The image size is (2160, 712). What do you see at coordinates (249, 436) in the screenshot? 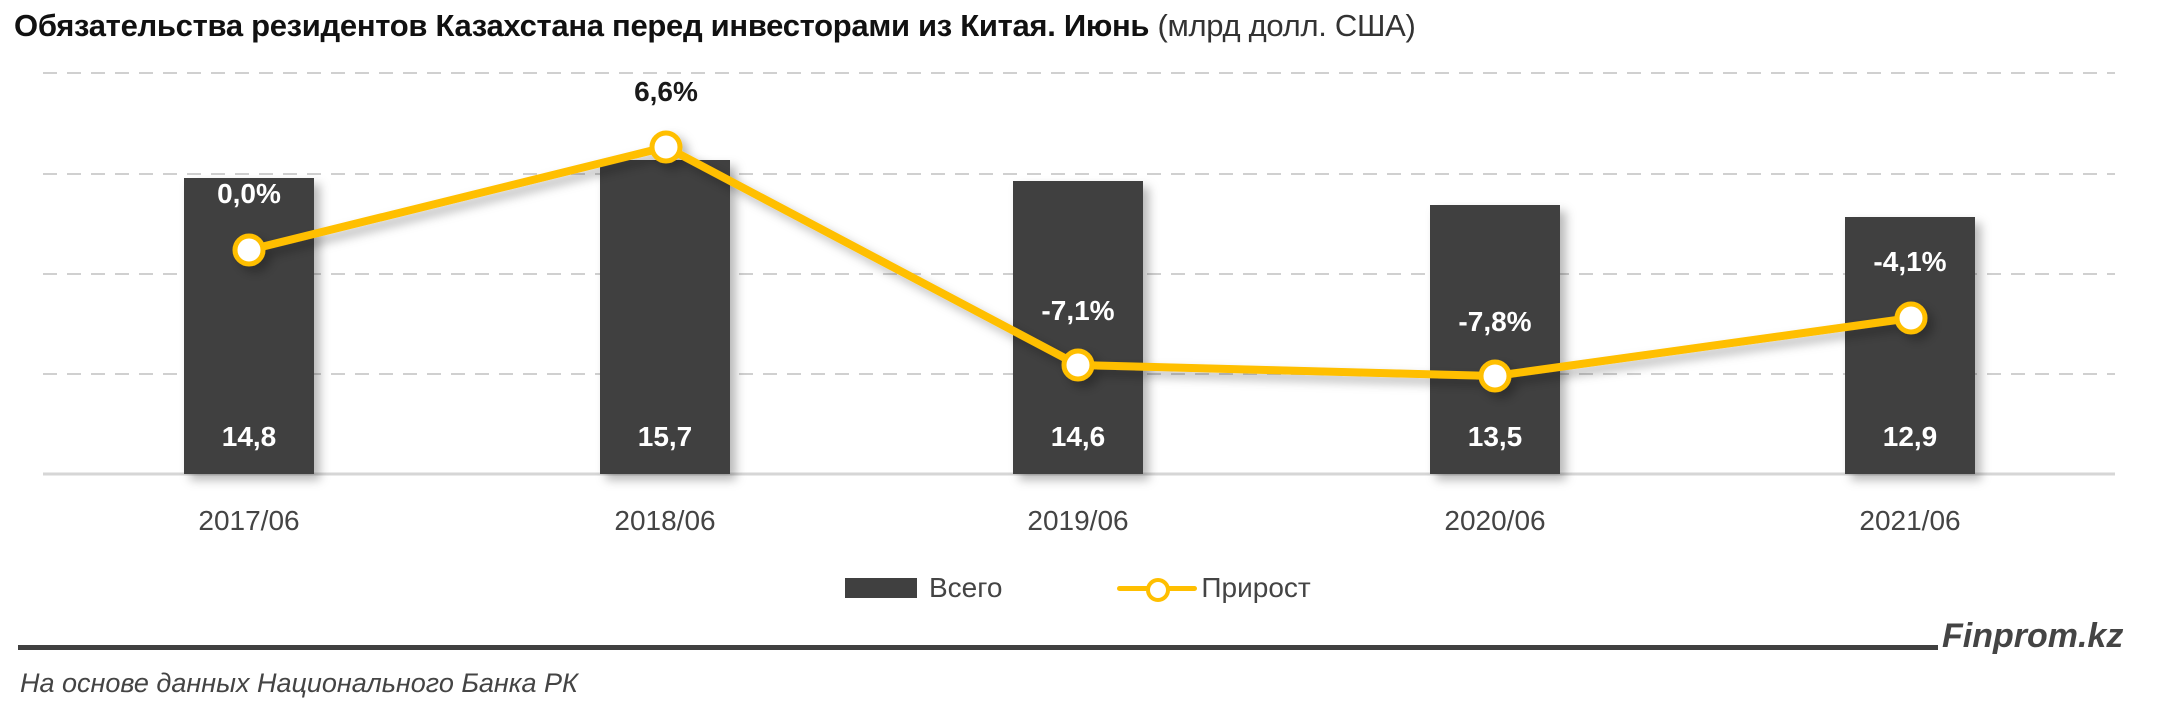
I see `bar-value-label: 14,8` at bounding box center [249, 436].